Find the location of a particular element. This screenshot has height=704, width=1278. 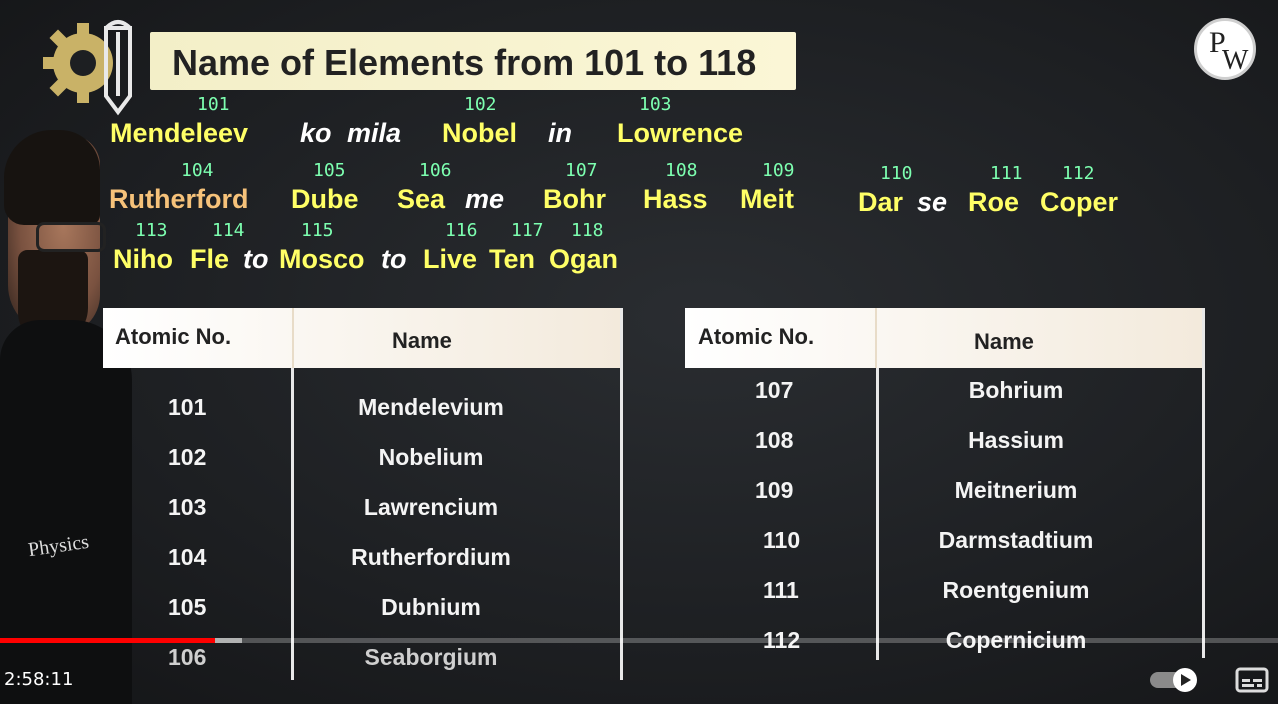

table-cell-name: Rutherfordium is located at coordinates (431, 557).